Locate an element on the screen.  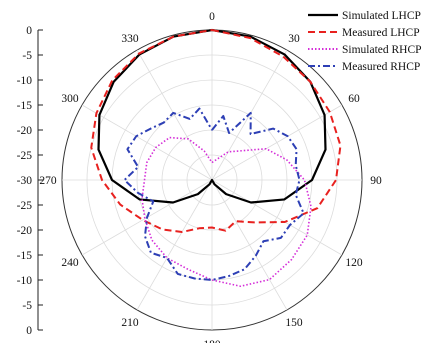
angle-label: 0 is located at coordinates (212, 17).